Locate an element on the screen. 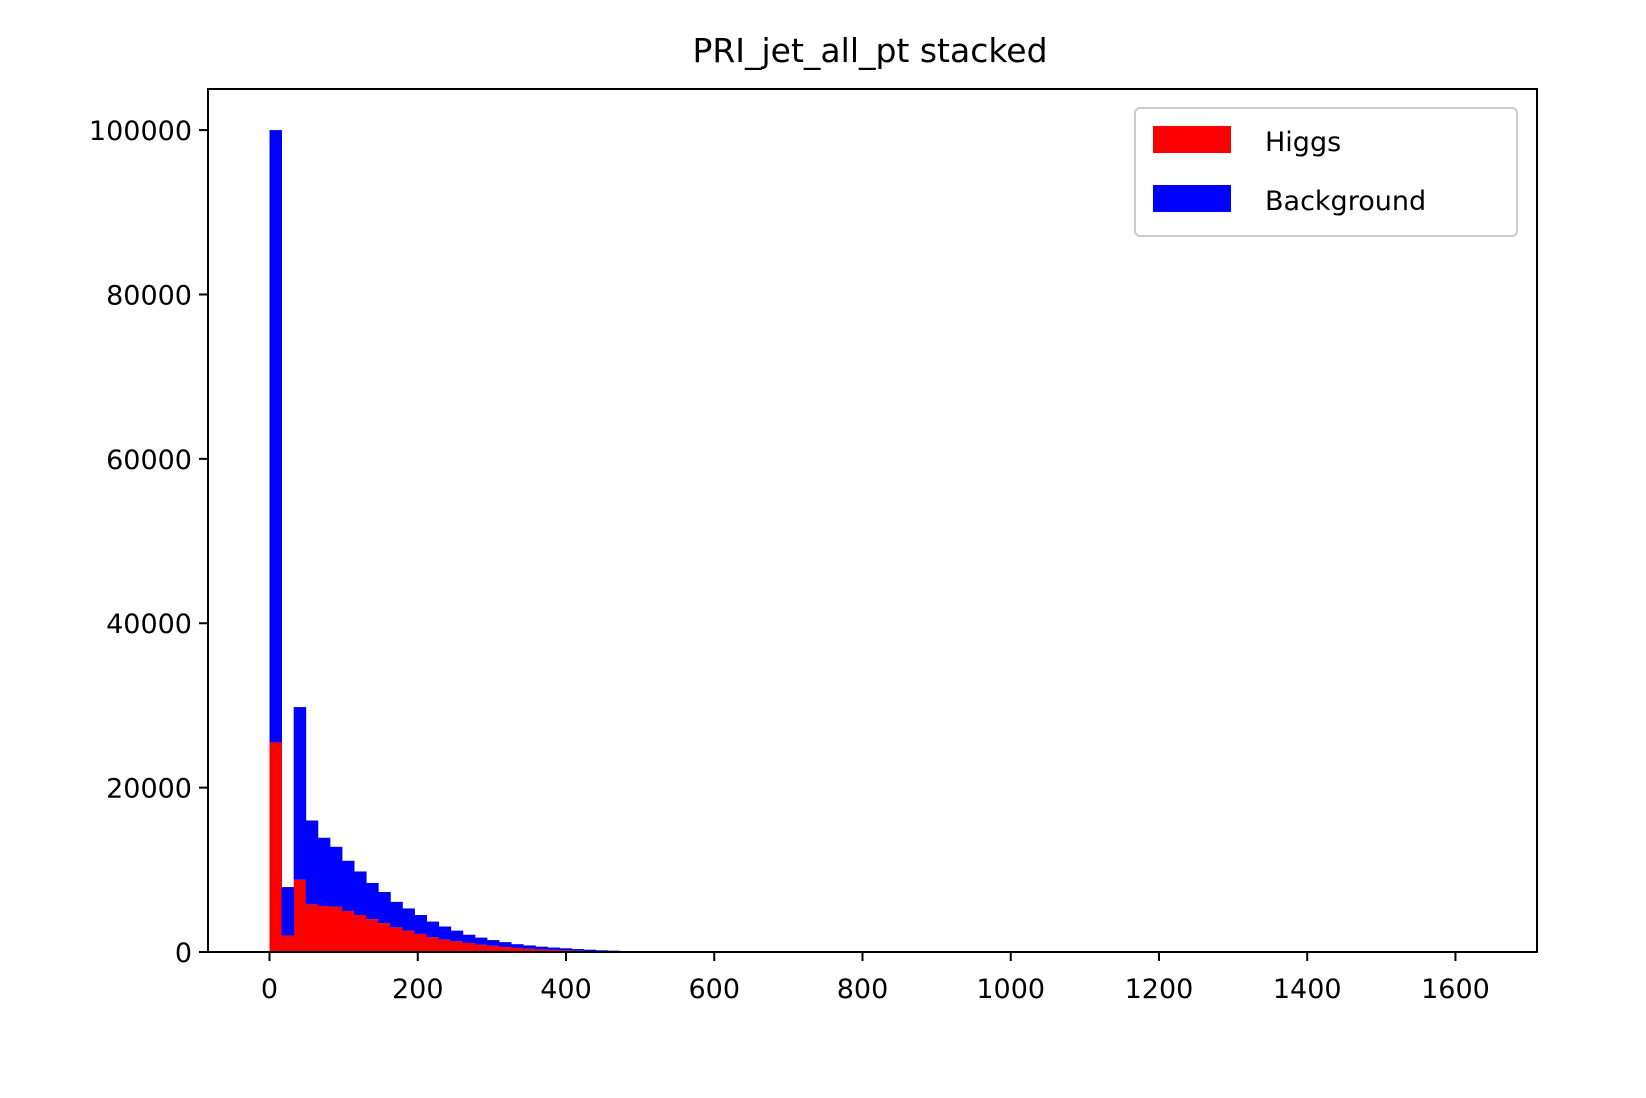 The height and width of the screenshot is (1098, 1646). x-tick-label: 1400 is located at coordinates (1307, 989).